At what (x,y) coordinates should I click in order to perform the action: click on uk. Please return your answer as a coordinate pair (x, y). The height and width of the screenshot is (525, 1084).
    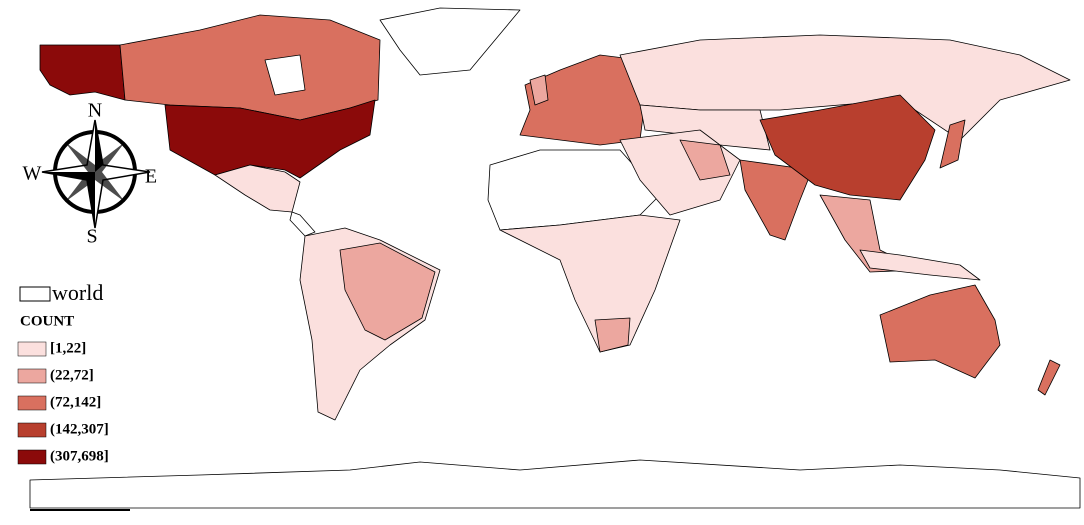
    Looking at the image, I should click on (539, 90).